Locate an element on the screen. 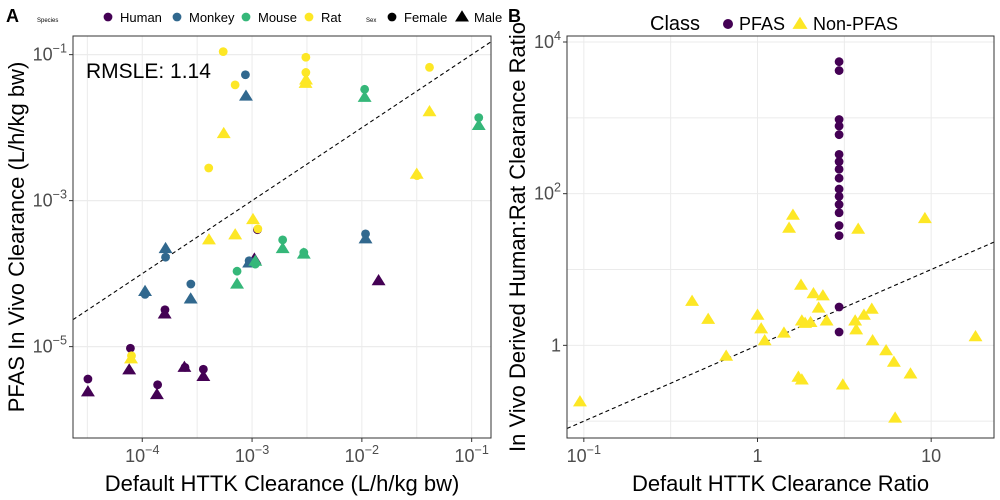 The width and height of the screenshot is (1000, 500). panel-b-legend: Class PFAS Non-PFAS is located at coordinates (774, 24).